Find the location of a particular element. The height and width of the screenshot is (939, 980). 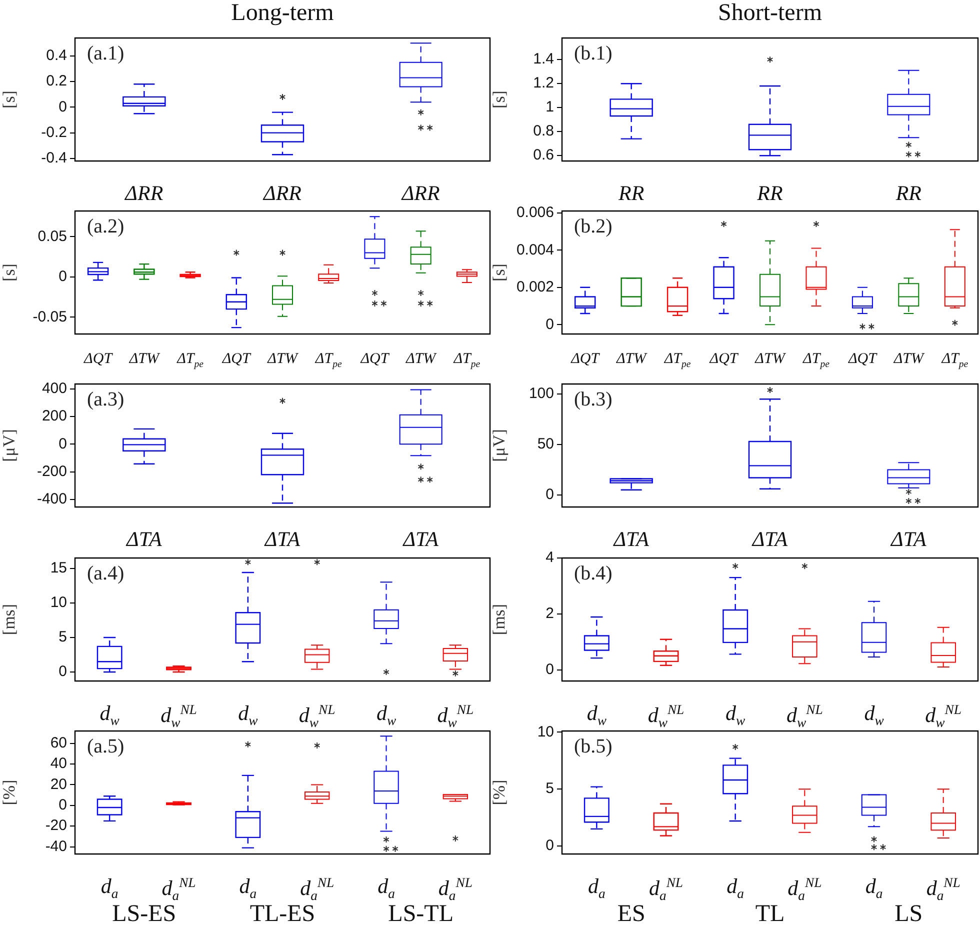

annotation: (a.2) is located at coordinates (105, 226).